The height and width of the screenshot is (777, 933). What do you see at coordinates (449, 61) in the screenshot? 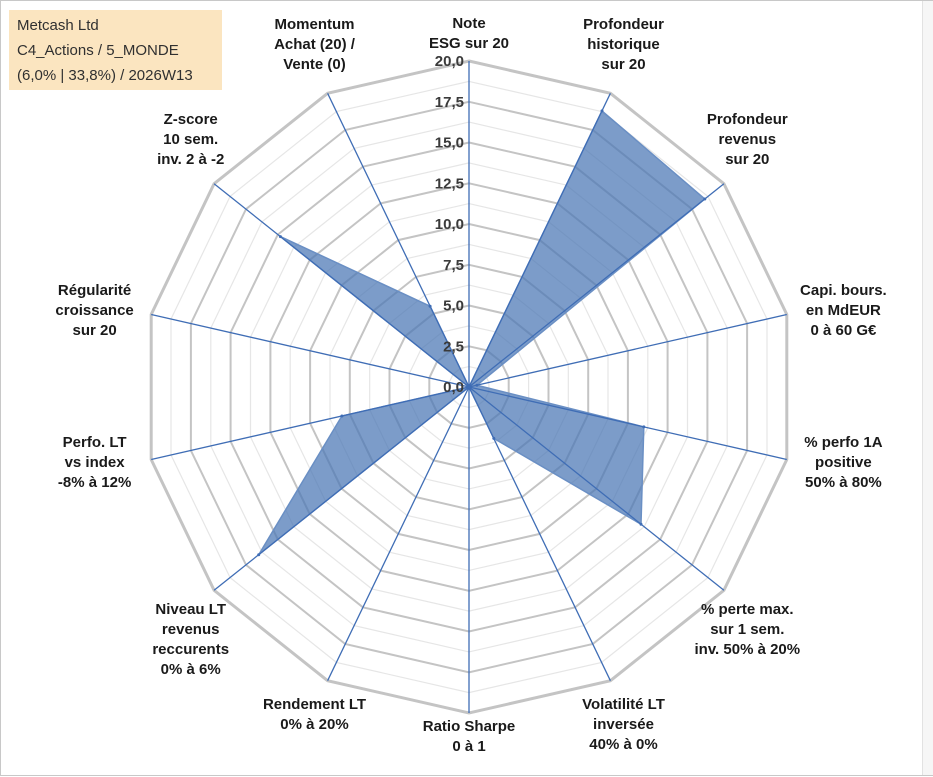
I see `tick-label: 20,0` at bounding box center [449, 61].